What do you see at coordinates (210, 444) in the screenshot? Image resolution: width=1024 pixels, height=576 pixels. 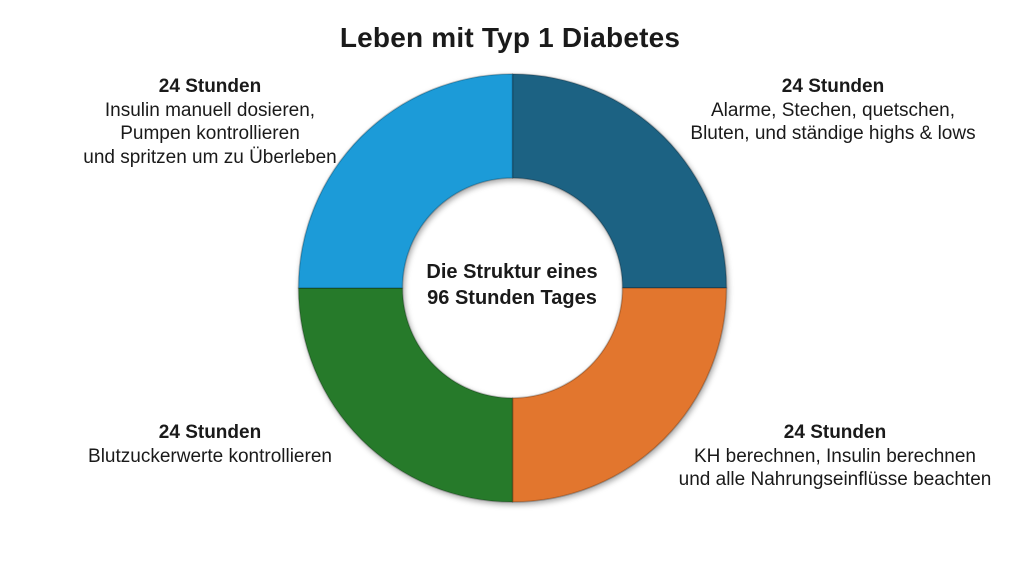 I see `annotation-bottom-left: 24 Stunden Blutzuckerwerte kontrollieren` at bounding box center [210, 444].